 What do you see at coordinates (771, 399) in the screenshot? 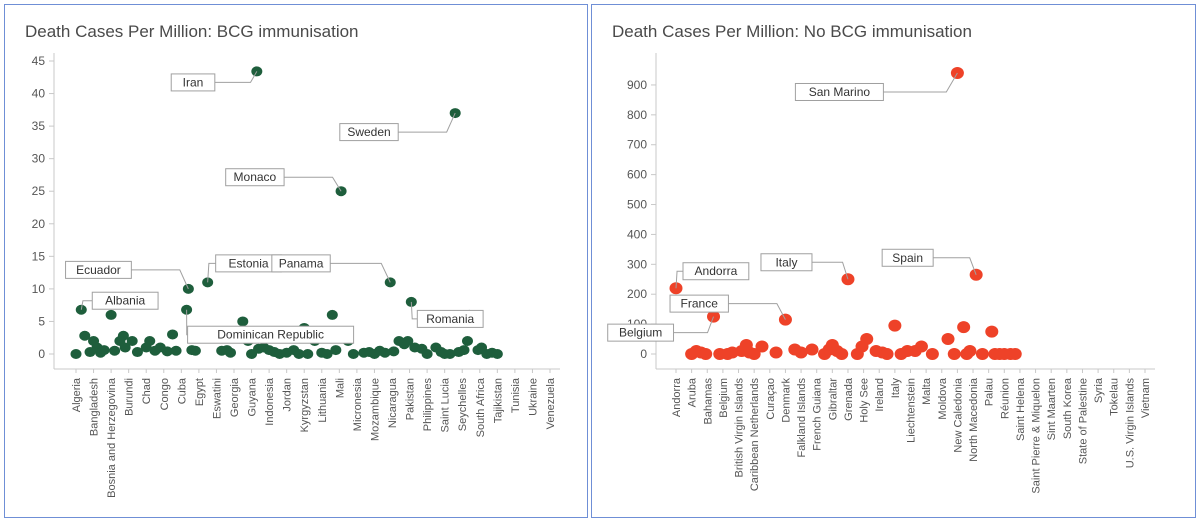
I see `x-tick-label: Curaçao` at bounding box center [771, 399].